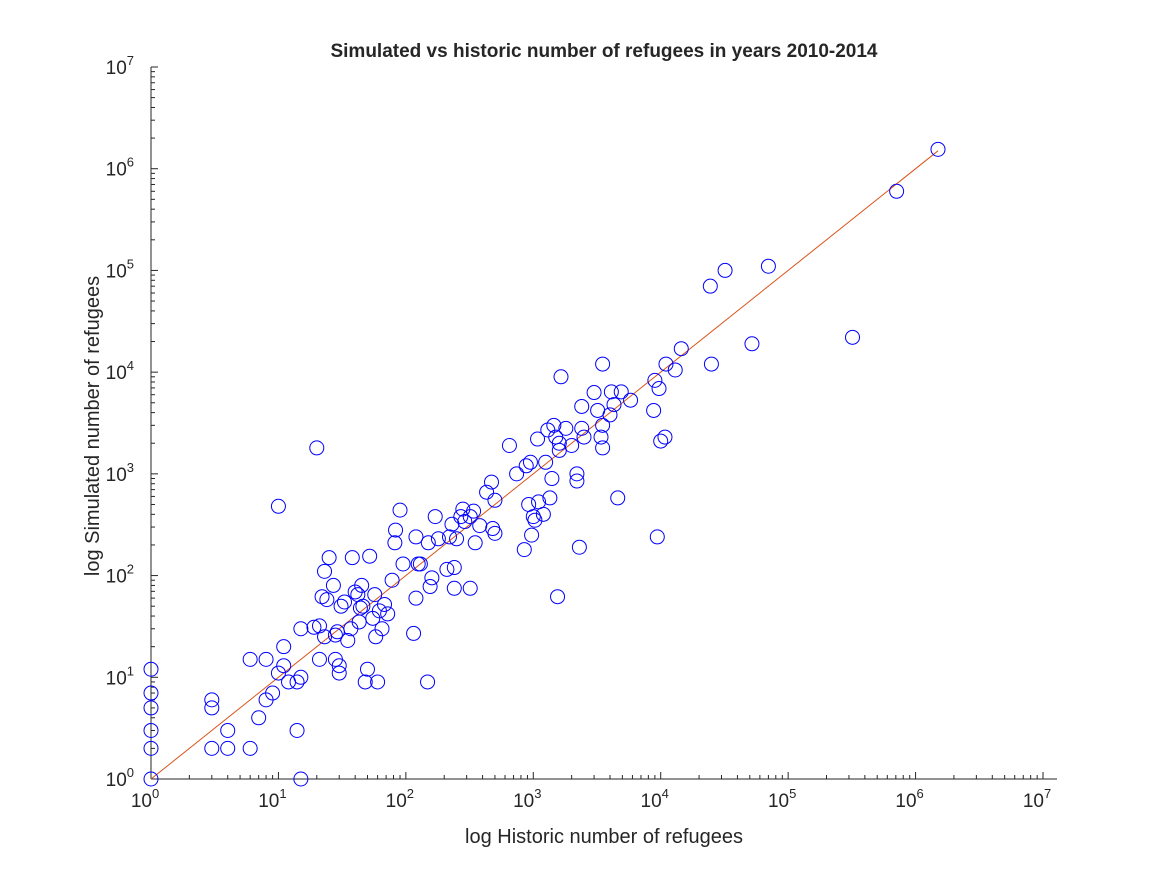  Describe the element at coordinates (93, 426) in the screenshot. I see `y-axis-label: log Simulated number of refugees` at that location.